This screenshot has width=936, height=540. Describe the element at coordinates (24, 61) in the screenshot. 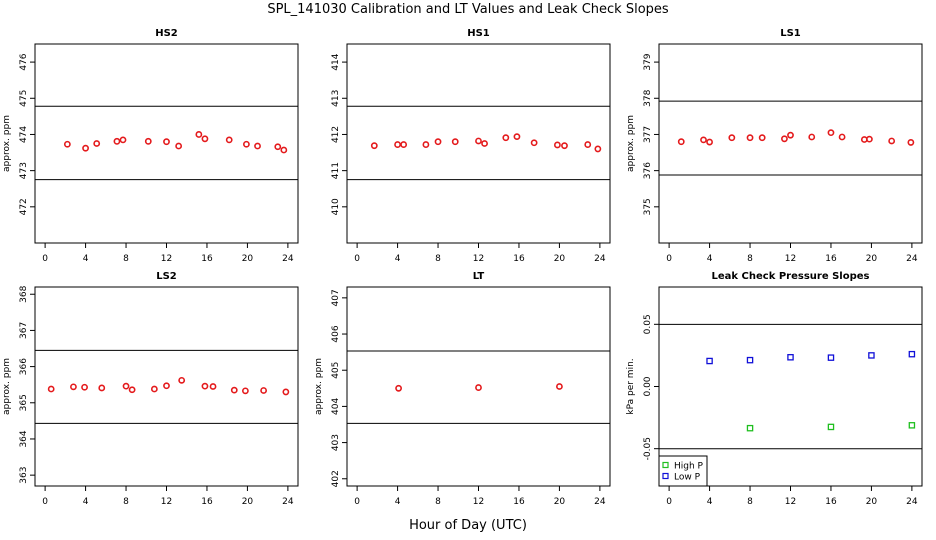

I see `y-tick-label: 476` at that location.